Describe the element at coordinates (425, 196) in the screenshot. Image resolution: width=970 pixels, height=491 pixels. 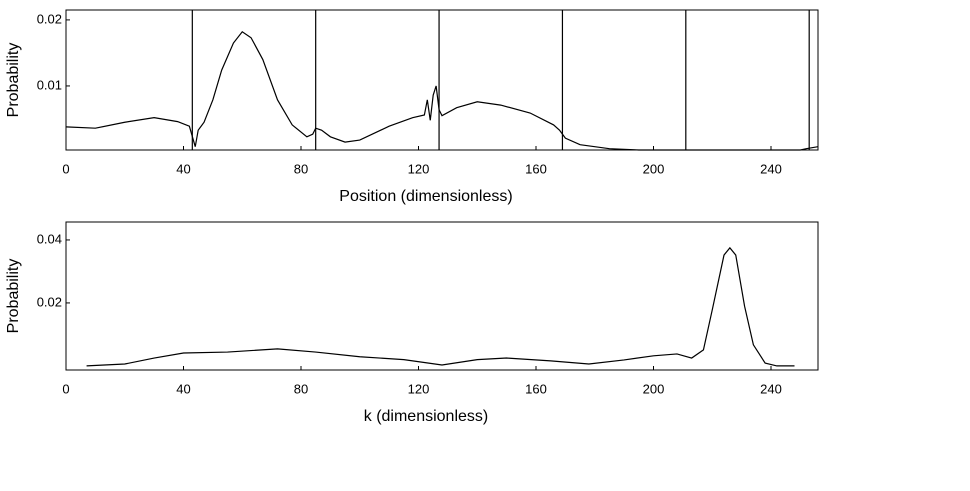
I see `x-axis-label: Position (dimensionless)` at that location.